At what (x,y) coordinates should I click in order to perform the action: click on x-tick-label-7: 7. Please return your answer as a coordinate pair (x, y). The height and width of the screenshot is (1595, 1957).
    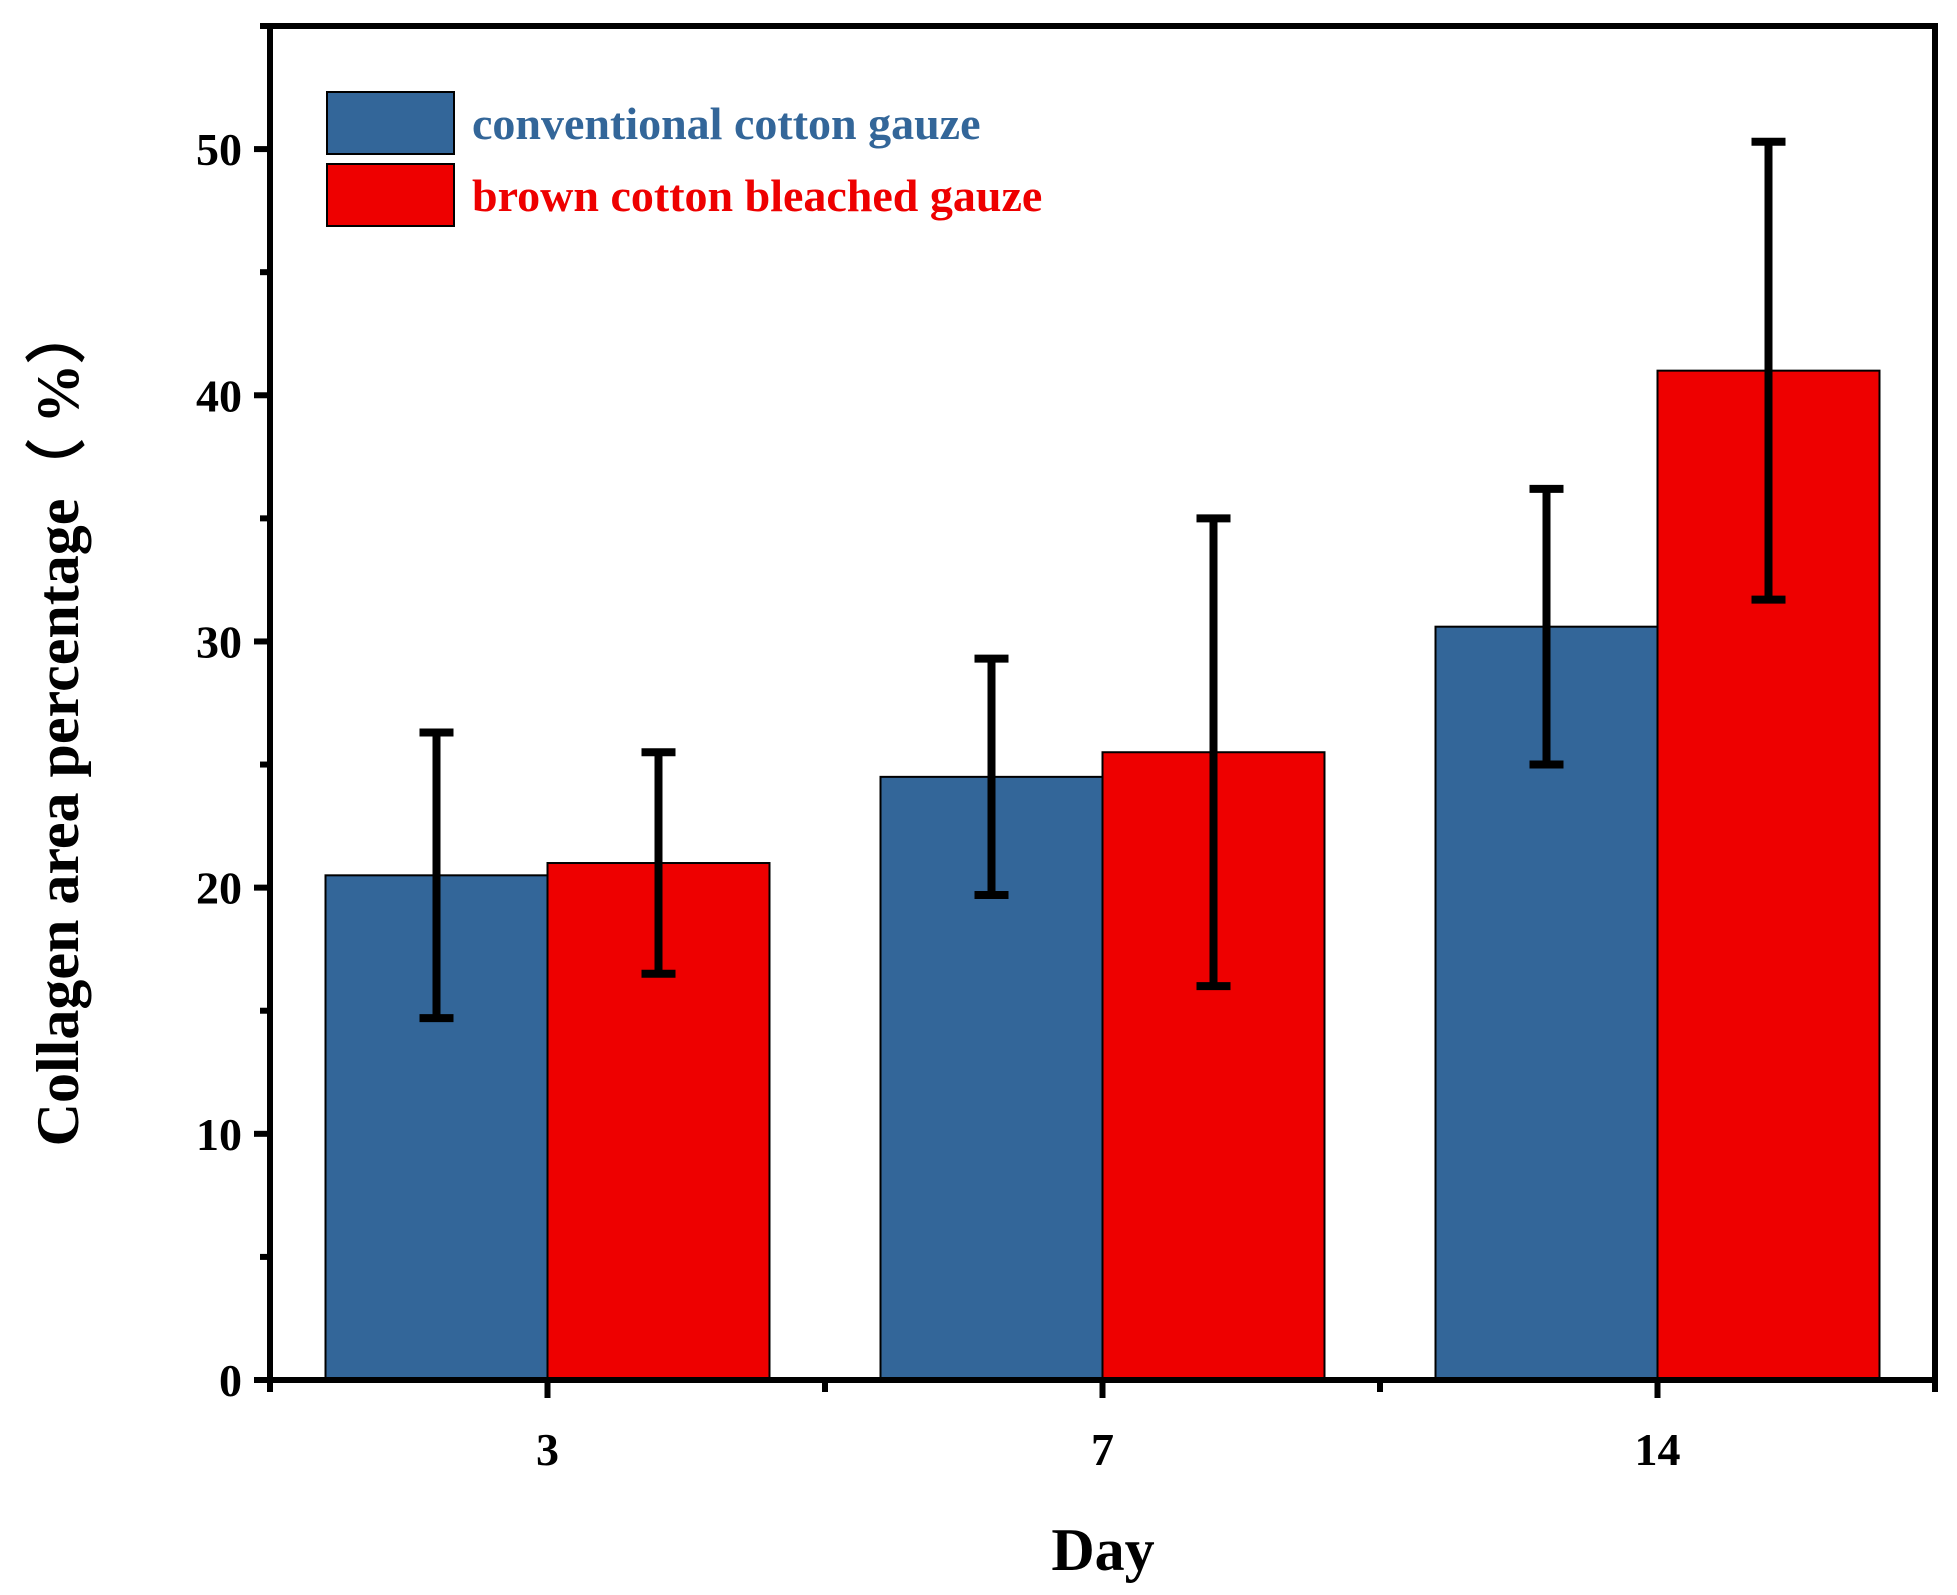
    Looking at the image, I should click on (1102, 1449).